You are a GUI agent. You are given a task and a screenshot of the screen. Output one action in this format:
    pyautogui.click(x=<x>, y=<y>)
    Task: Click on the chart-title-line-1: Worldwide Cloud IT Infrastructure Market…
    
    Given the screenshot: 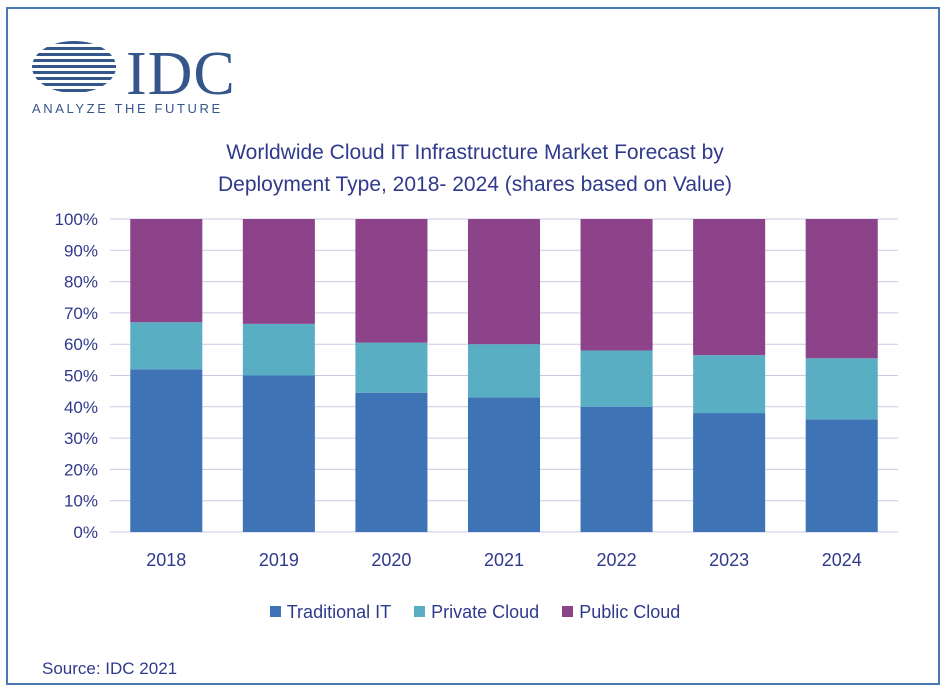 What is the action you would take?
    pyautogui.click(x=475, y=152)
    